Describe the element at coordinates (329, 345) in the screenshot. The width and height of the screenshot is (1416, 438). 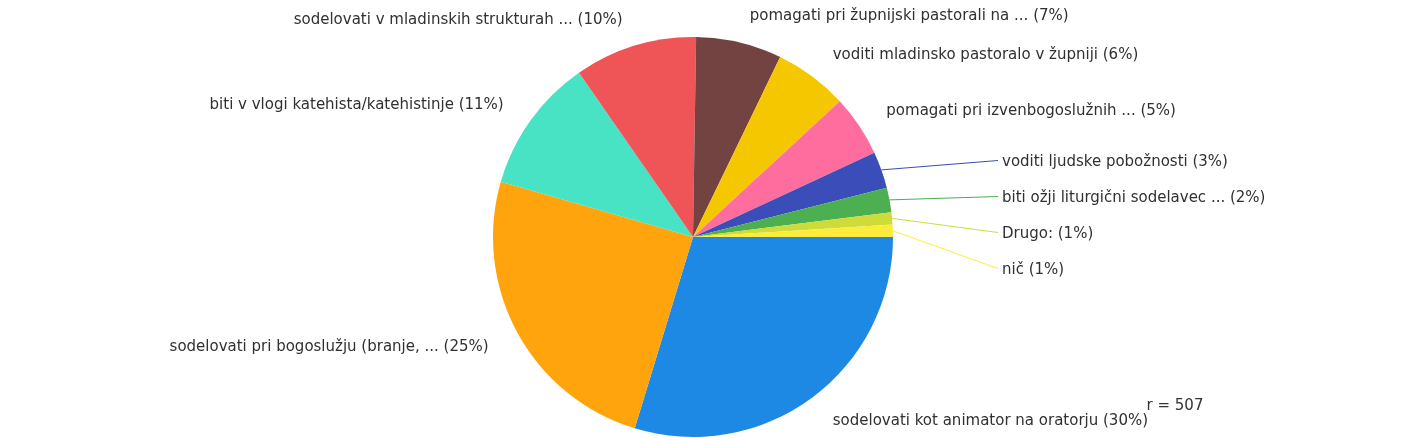
I see `slice-label: sodelovati pri bogoslužju (branje, ... (25%)` at that location.